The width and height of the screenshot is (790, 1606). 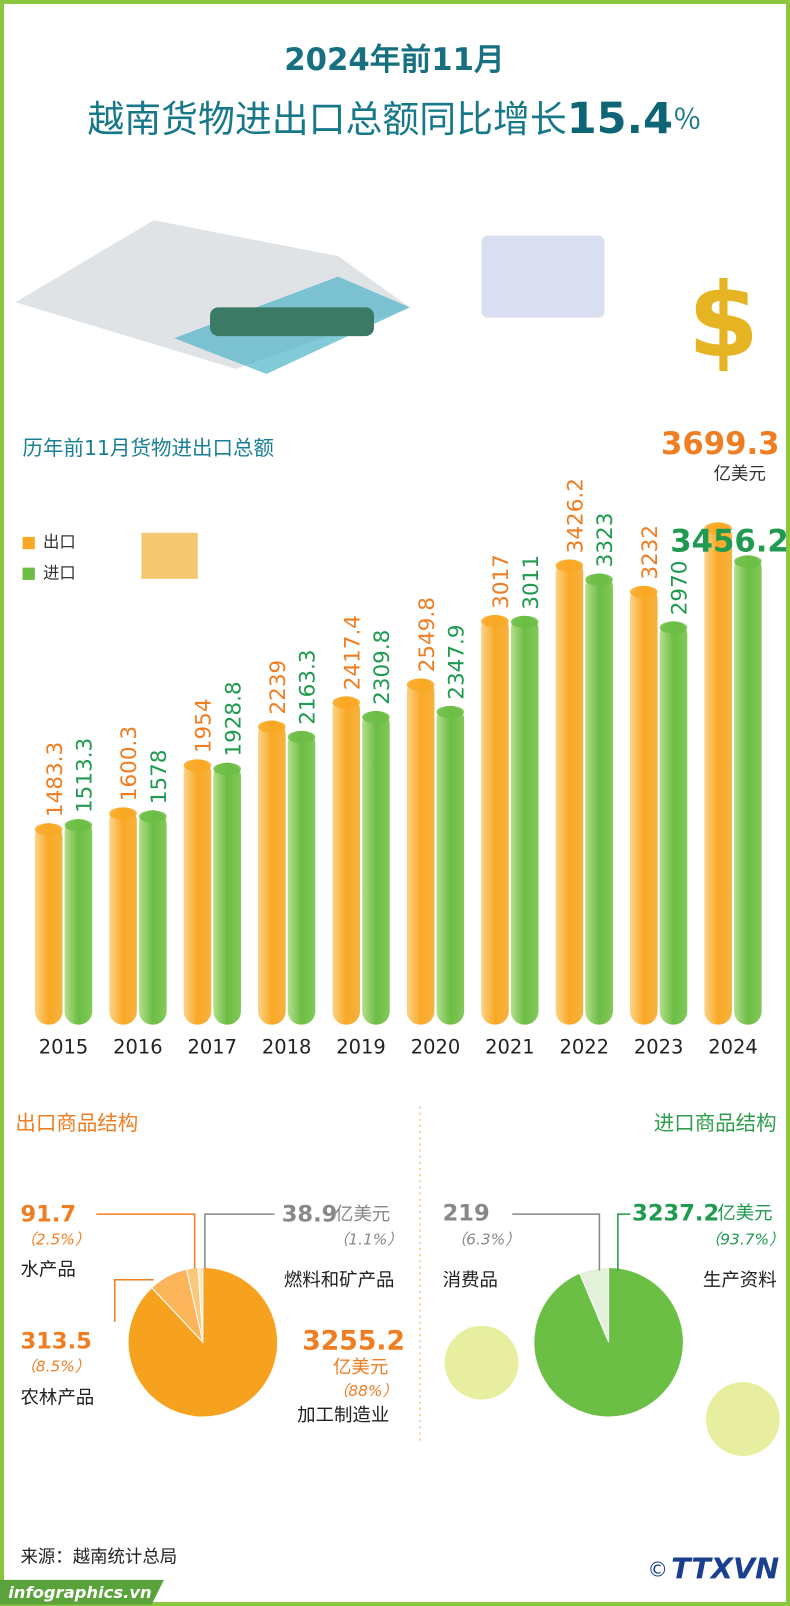 I want to click on basket-deco, so click(x=481, y=1362).